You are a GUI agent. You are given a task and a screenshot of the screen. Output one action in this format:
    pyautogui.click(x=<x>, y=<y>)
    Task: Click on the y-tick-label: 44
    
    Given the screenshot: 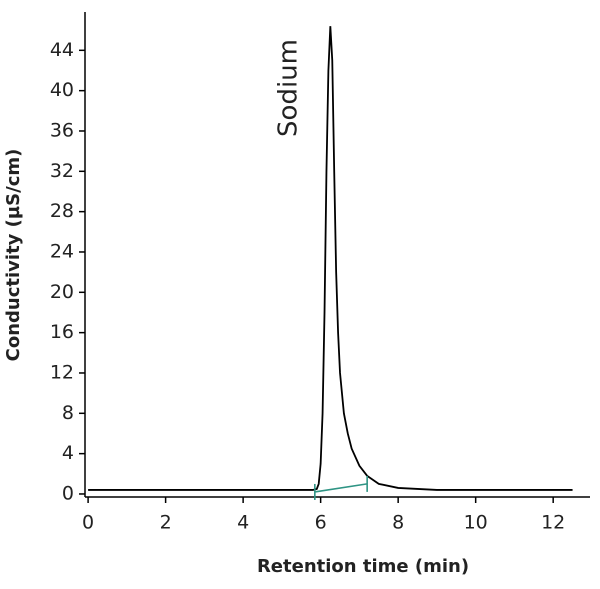 What is the action you would take?
    pyautogui.click(x=62, y=50)
    